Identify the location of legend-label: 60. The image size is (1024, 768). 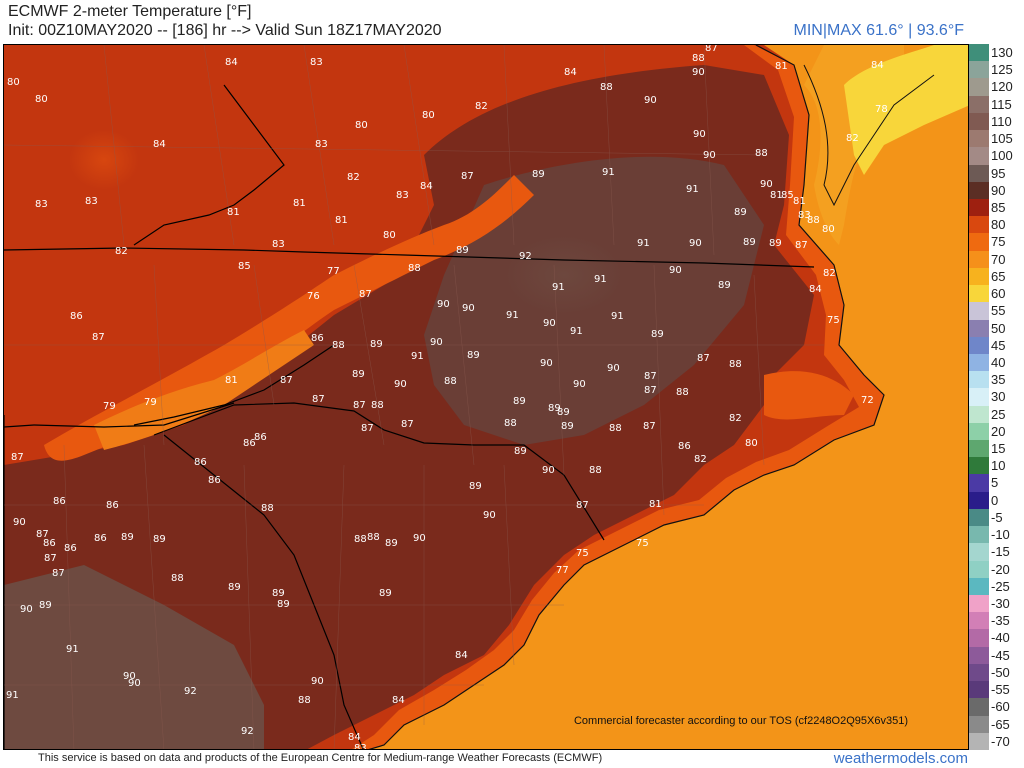
(998, 294).